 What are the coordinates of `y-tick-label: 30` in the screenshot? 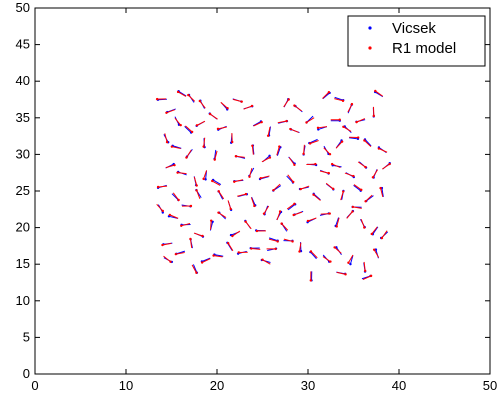 It's located at (23, 153).